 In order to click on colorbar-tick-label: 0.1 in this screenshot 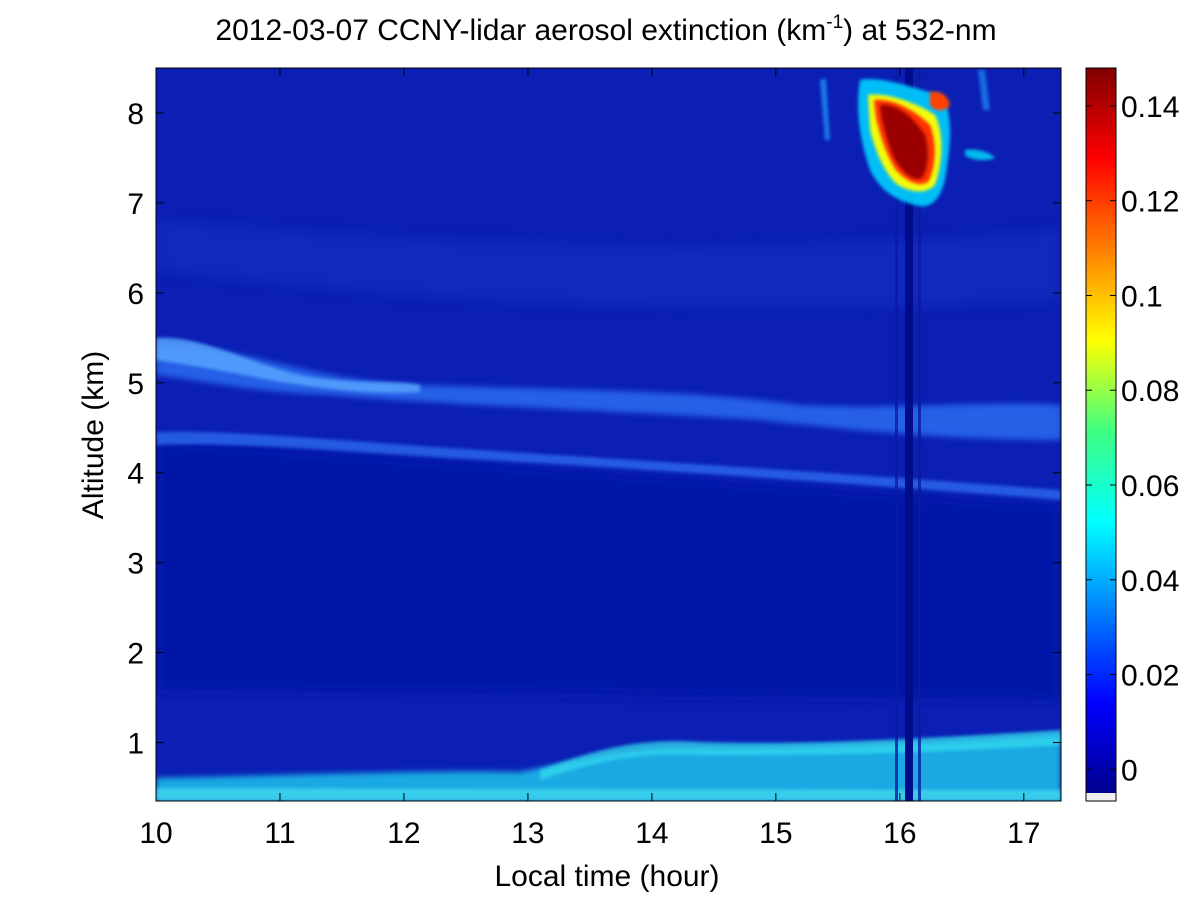, I will do `click(1142, 296)`.